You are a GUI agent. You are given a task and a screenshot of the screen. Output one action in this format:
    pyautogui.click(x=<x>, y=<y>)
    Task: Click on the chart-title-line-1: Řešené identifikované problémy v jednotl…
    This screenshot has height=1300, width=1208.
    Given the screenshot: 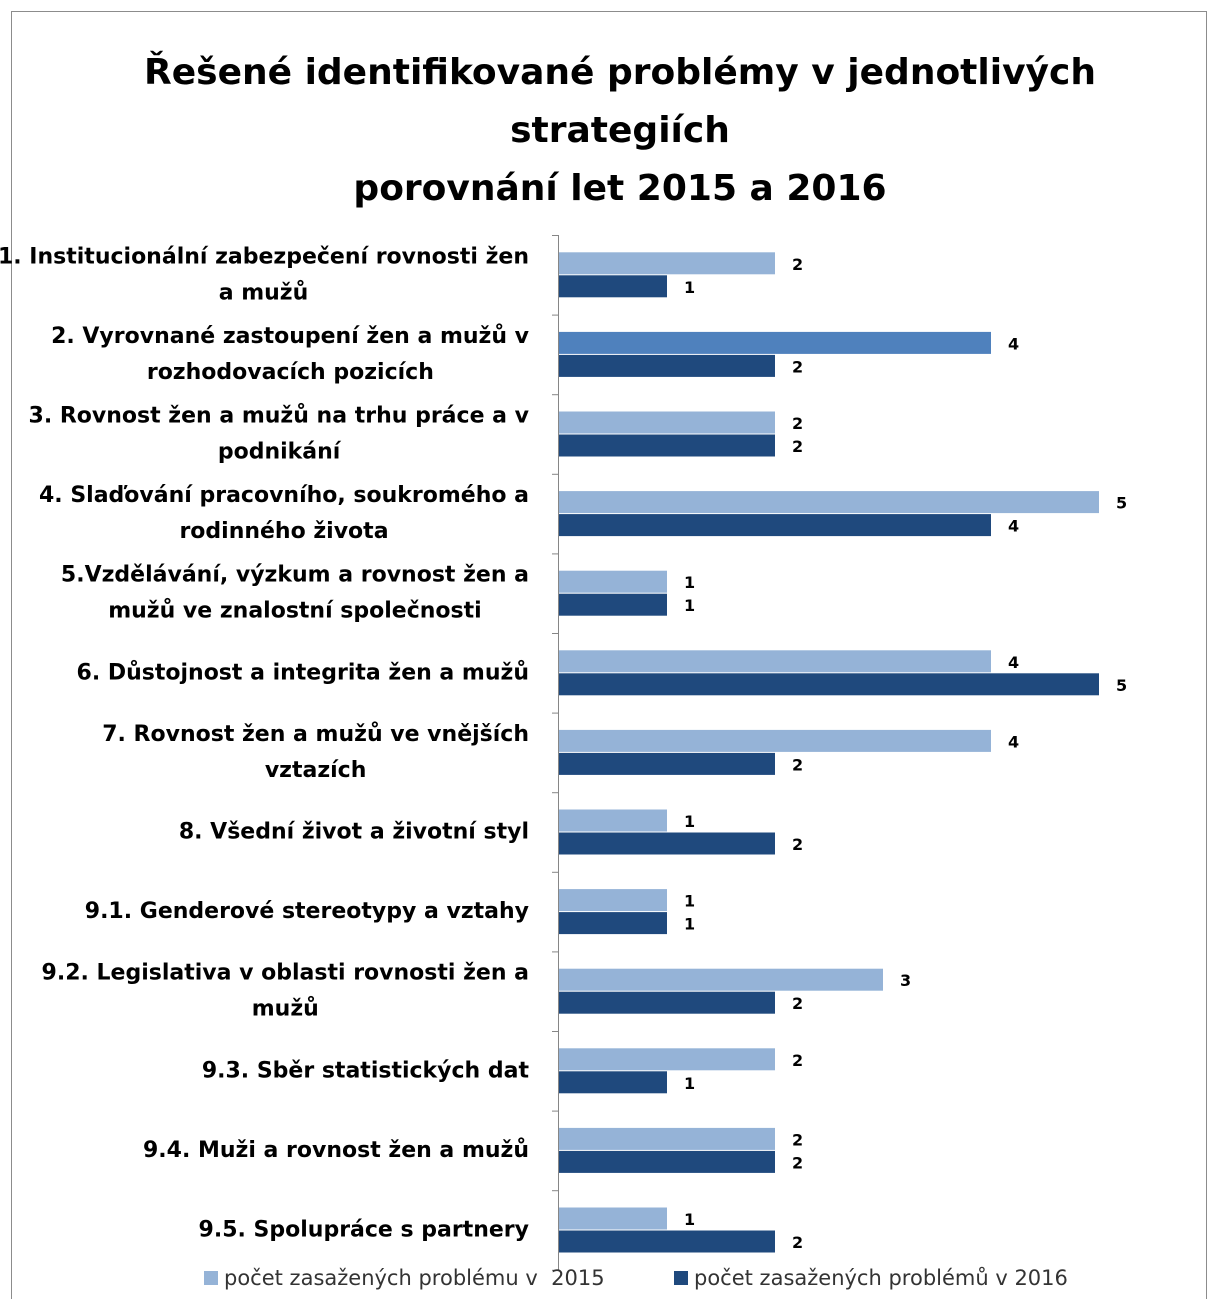 What is the action you would take?
    pyautogui.click(x=620, y=72)
    